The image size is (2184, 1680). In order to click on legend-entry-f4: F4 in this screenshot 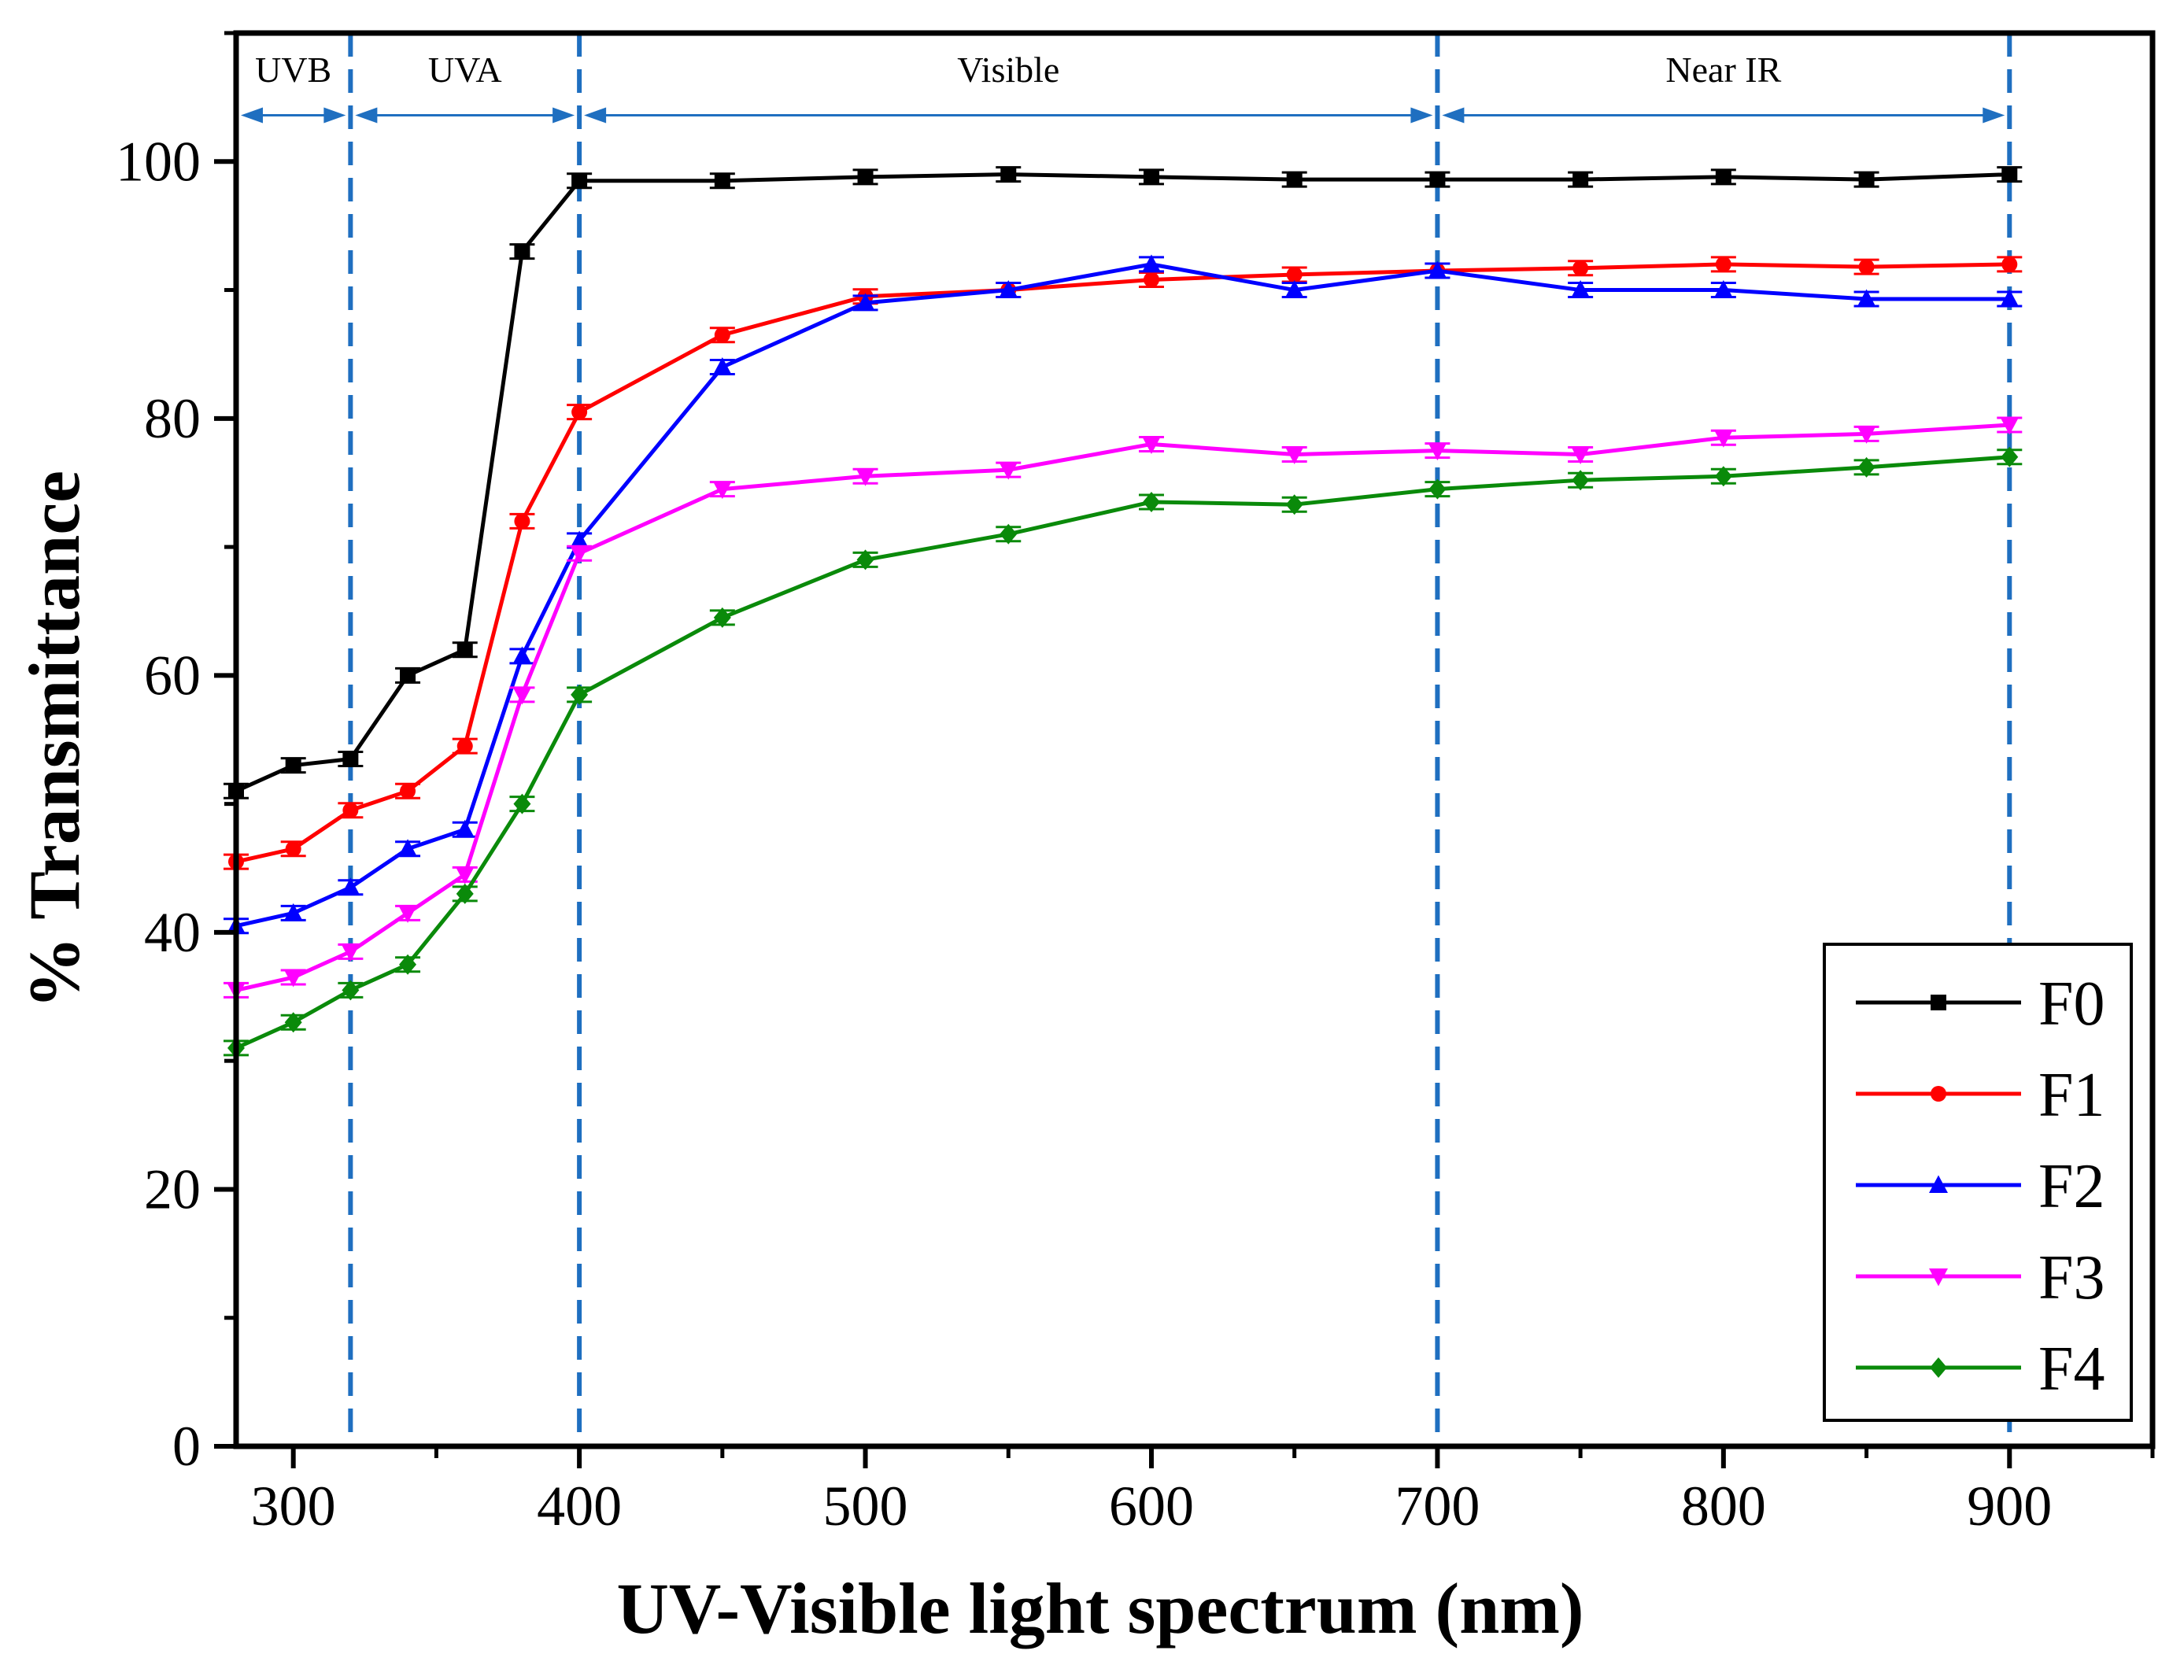, I will do `click(1980, 1369)`.